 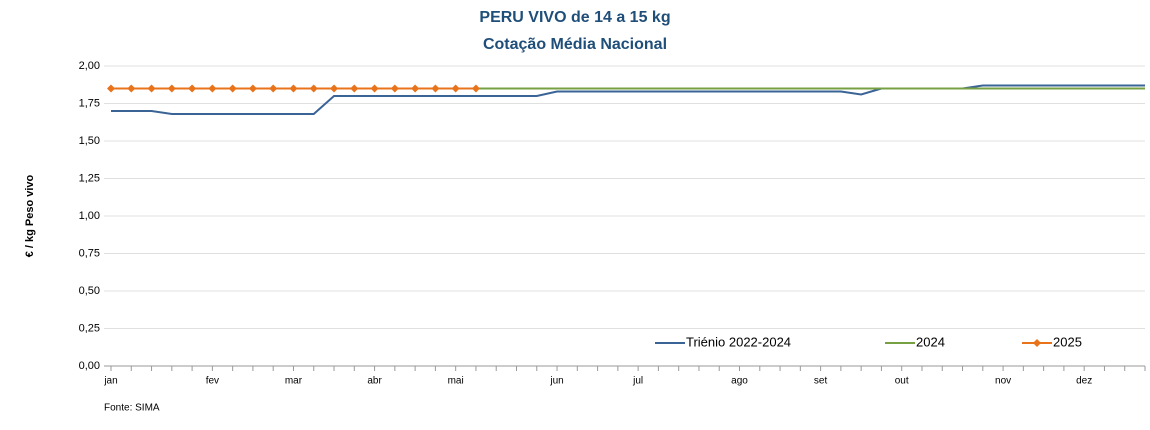 What do you see at coordinates (89, 66) in the screenshot?
I see `y-tick-label: 2,00` at bounding box center [89, 66].